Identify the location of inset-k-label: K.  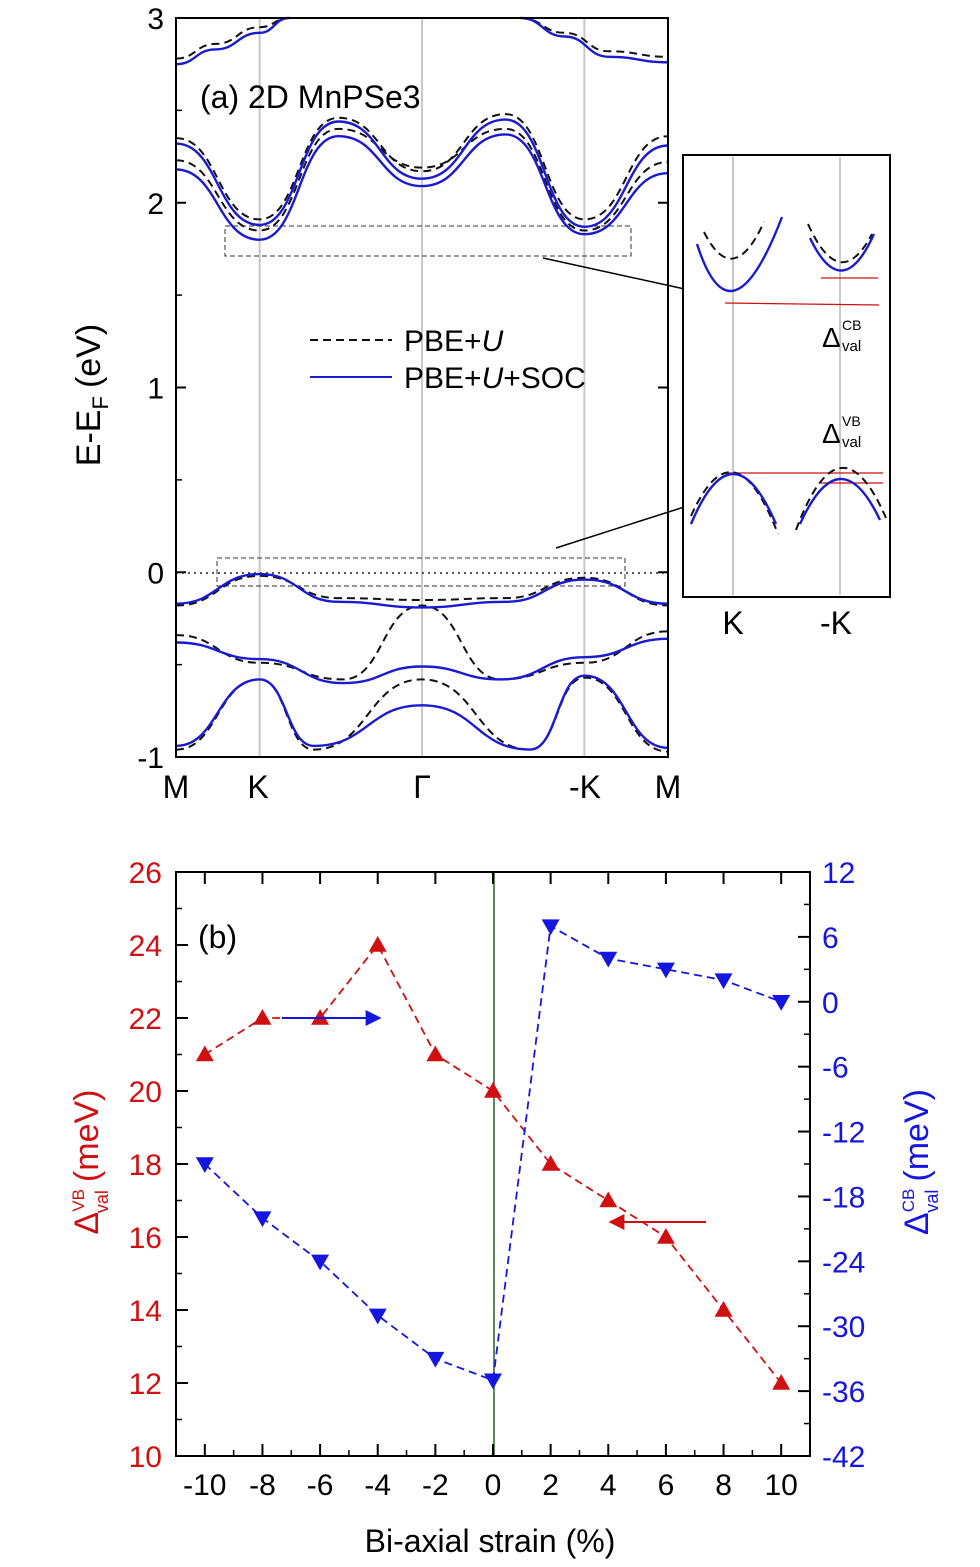
(732, 623).